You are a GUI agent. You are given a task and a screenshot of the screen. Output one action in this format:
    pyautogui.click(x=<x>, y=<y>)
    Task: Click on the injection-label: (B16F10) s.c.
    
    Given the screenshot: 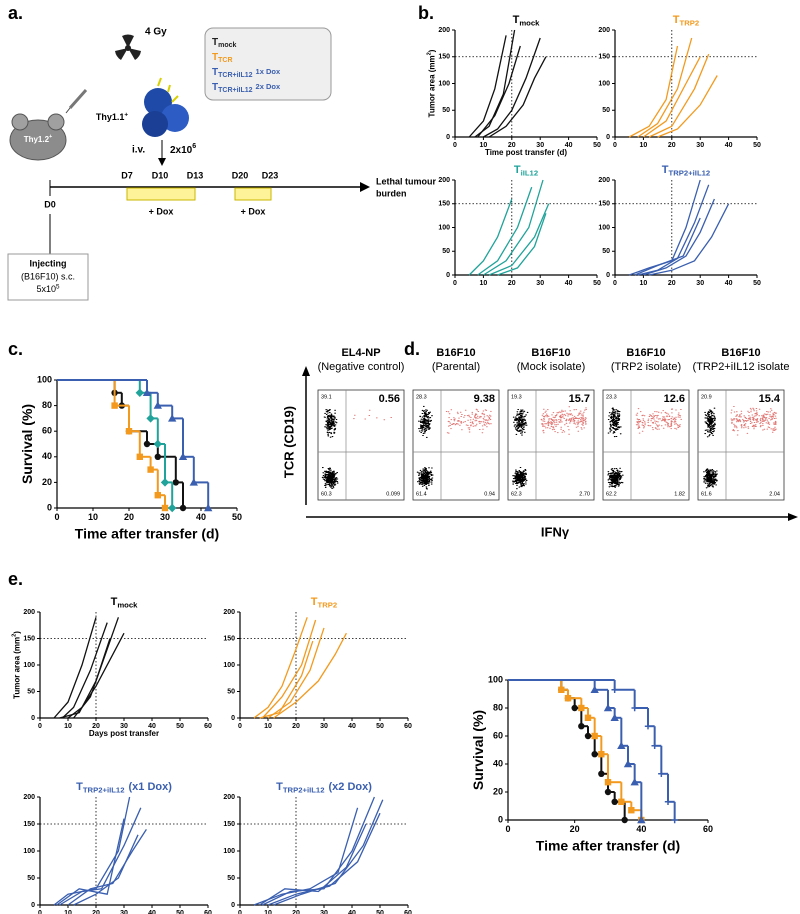 What is the action you would take?
    pyautogui.click(x=48, y=276)
    